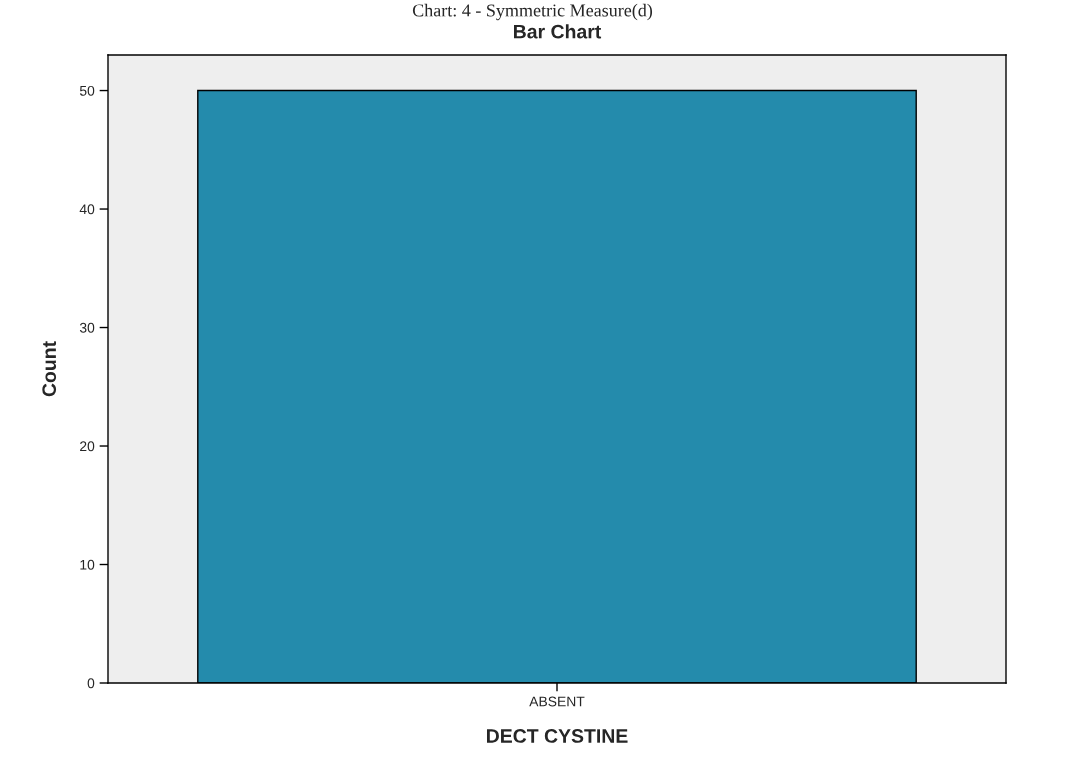 The width and height of the screenshot is (1065, 767). What do you see at coordinates (87, 209) in the screenshot?
I see `y-tick-label: 40` at bounding box center [87, 209].